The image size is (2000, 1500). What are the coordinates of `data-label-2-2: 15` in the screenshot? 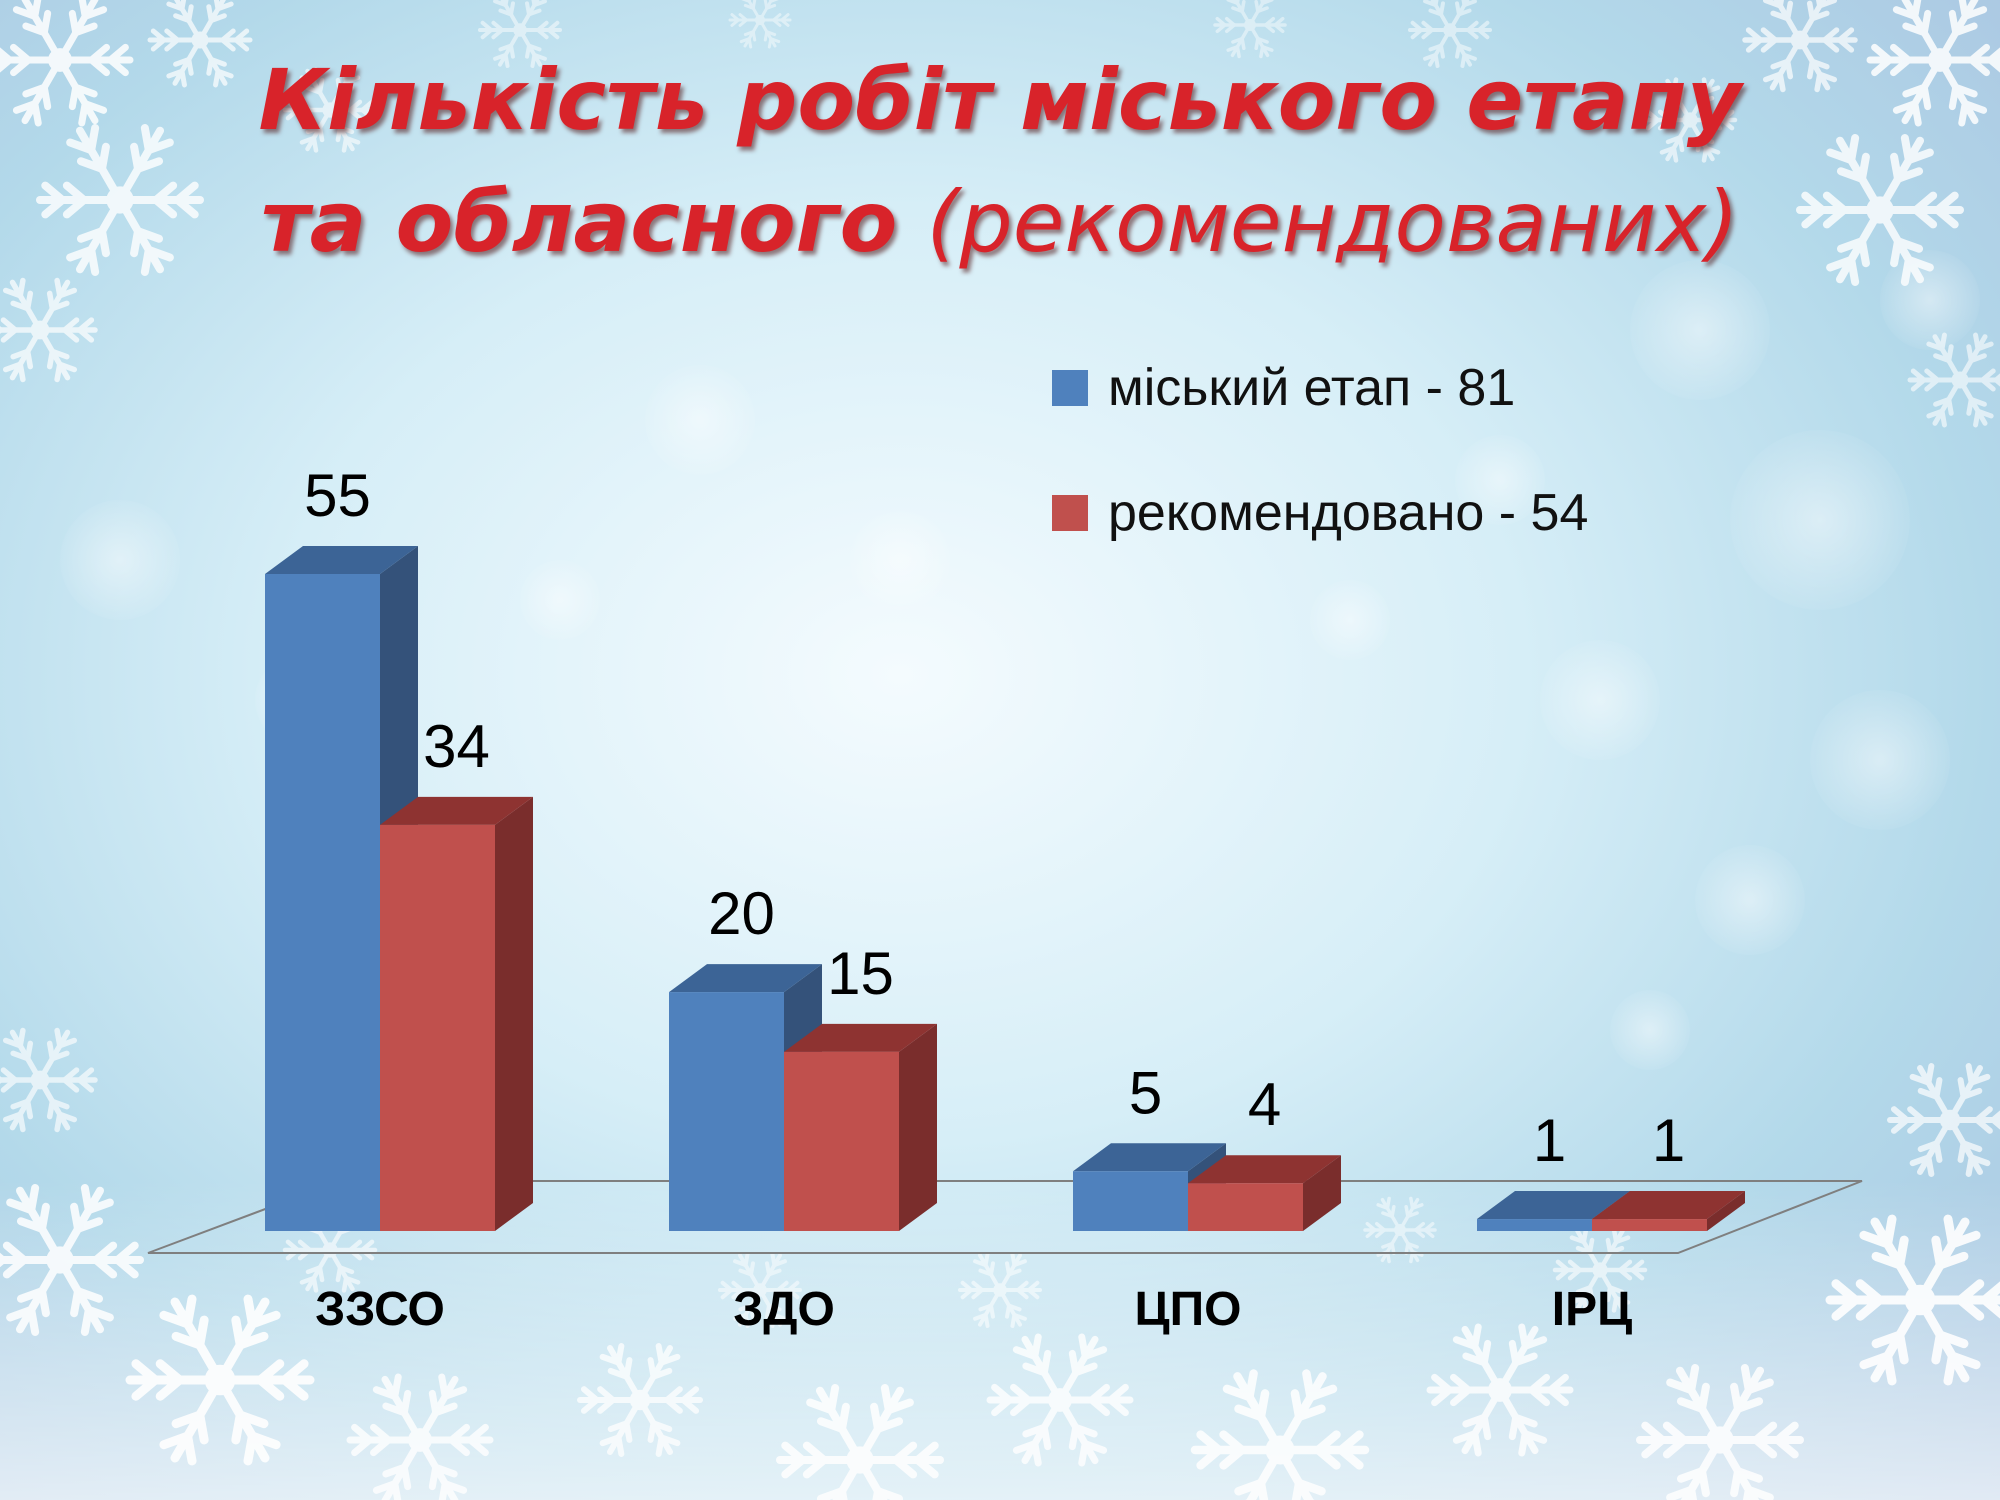 It's located at (860, 973).